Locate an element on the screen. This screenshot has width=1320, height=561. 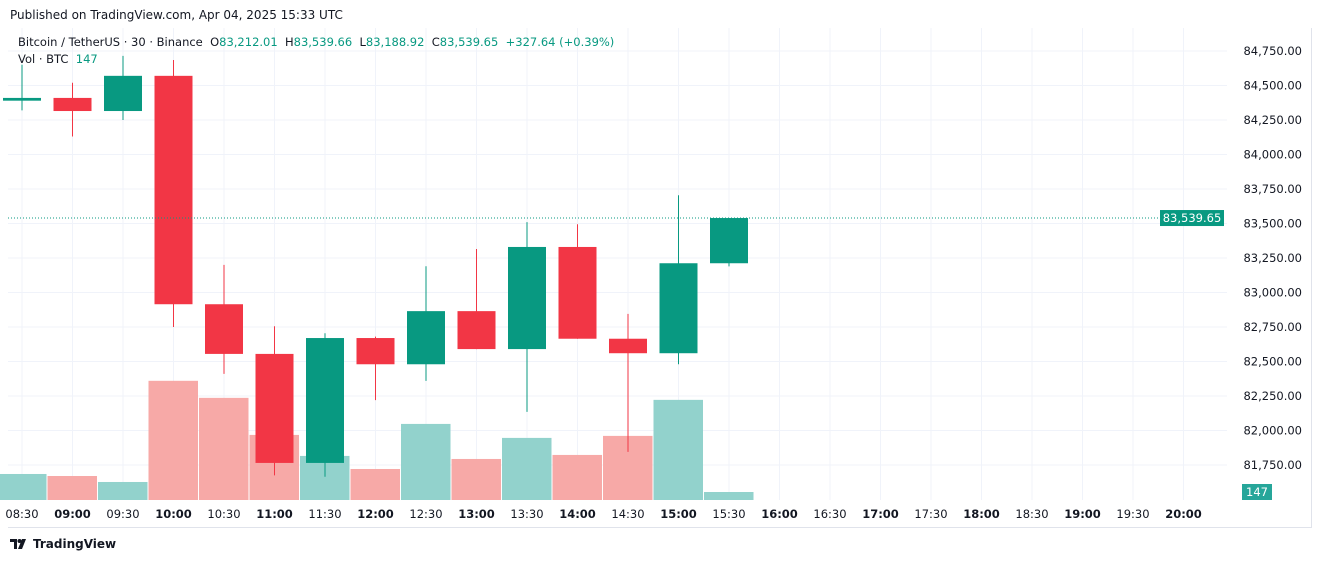
x-tick-label: 10:30 is located at coordinates (223, 514).